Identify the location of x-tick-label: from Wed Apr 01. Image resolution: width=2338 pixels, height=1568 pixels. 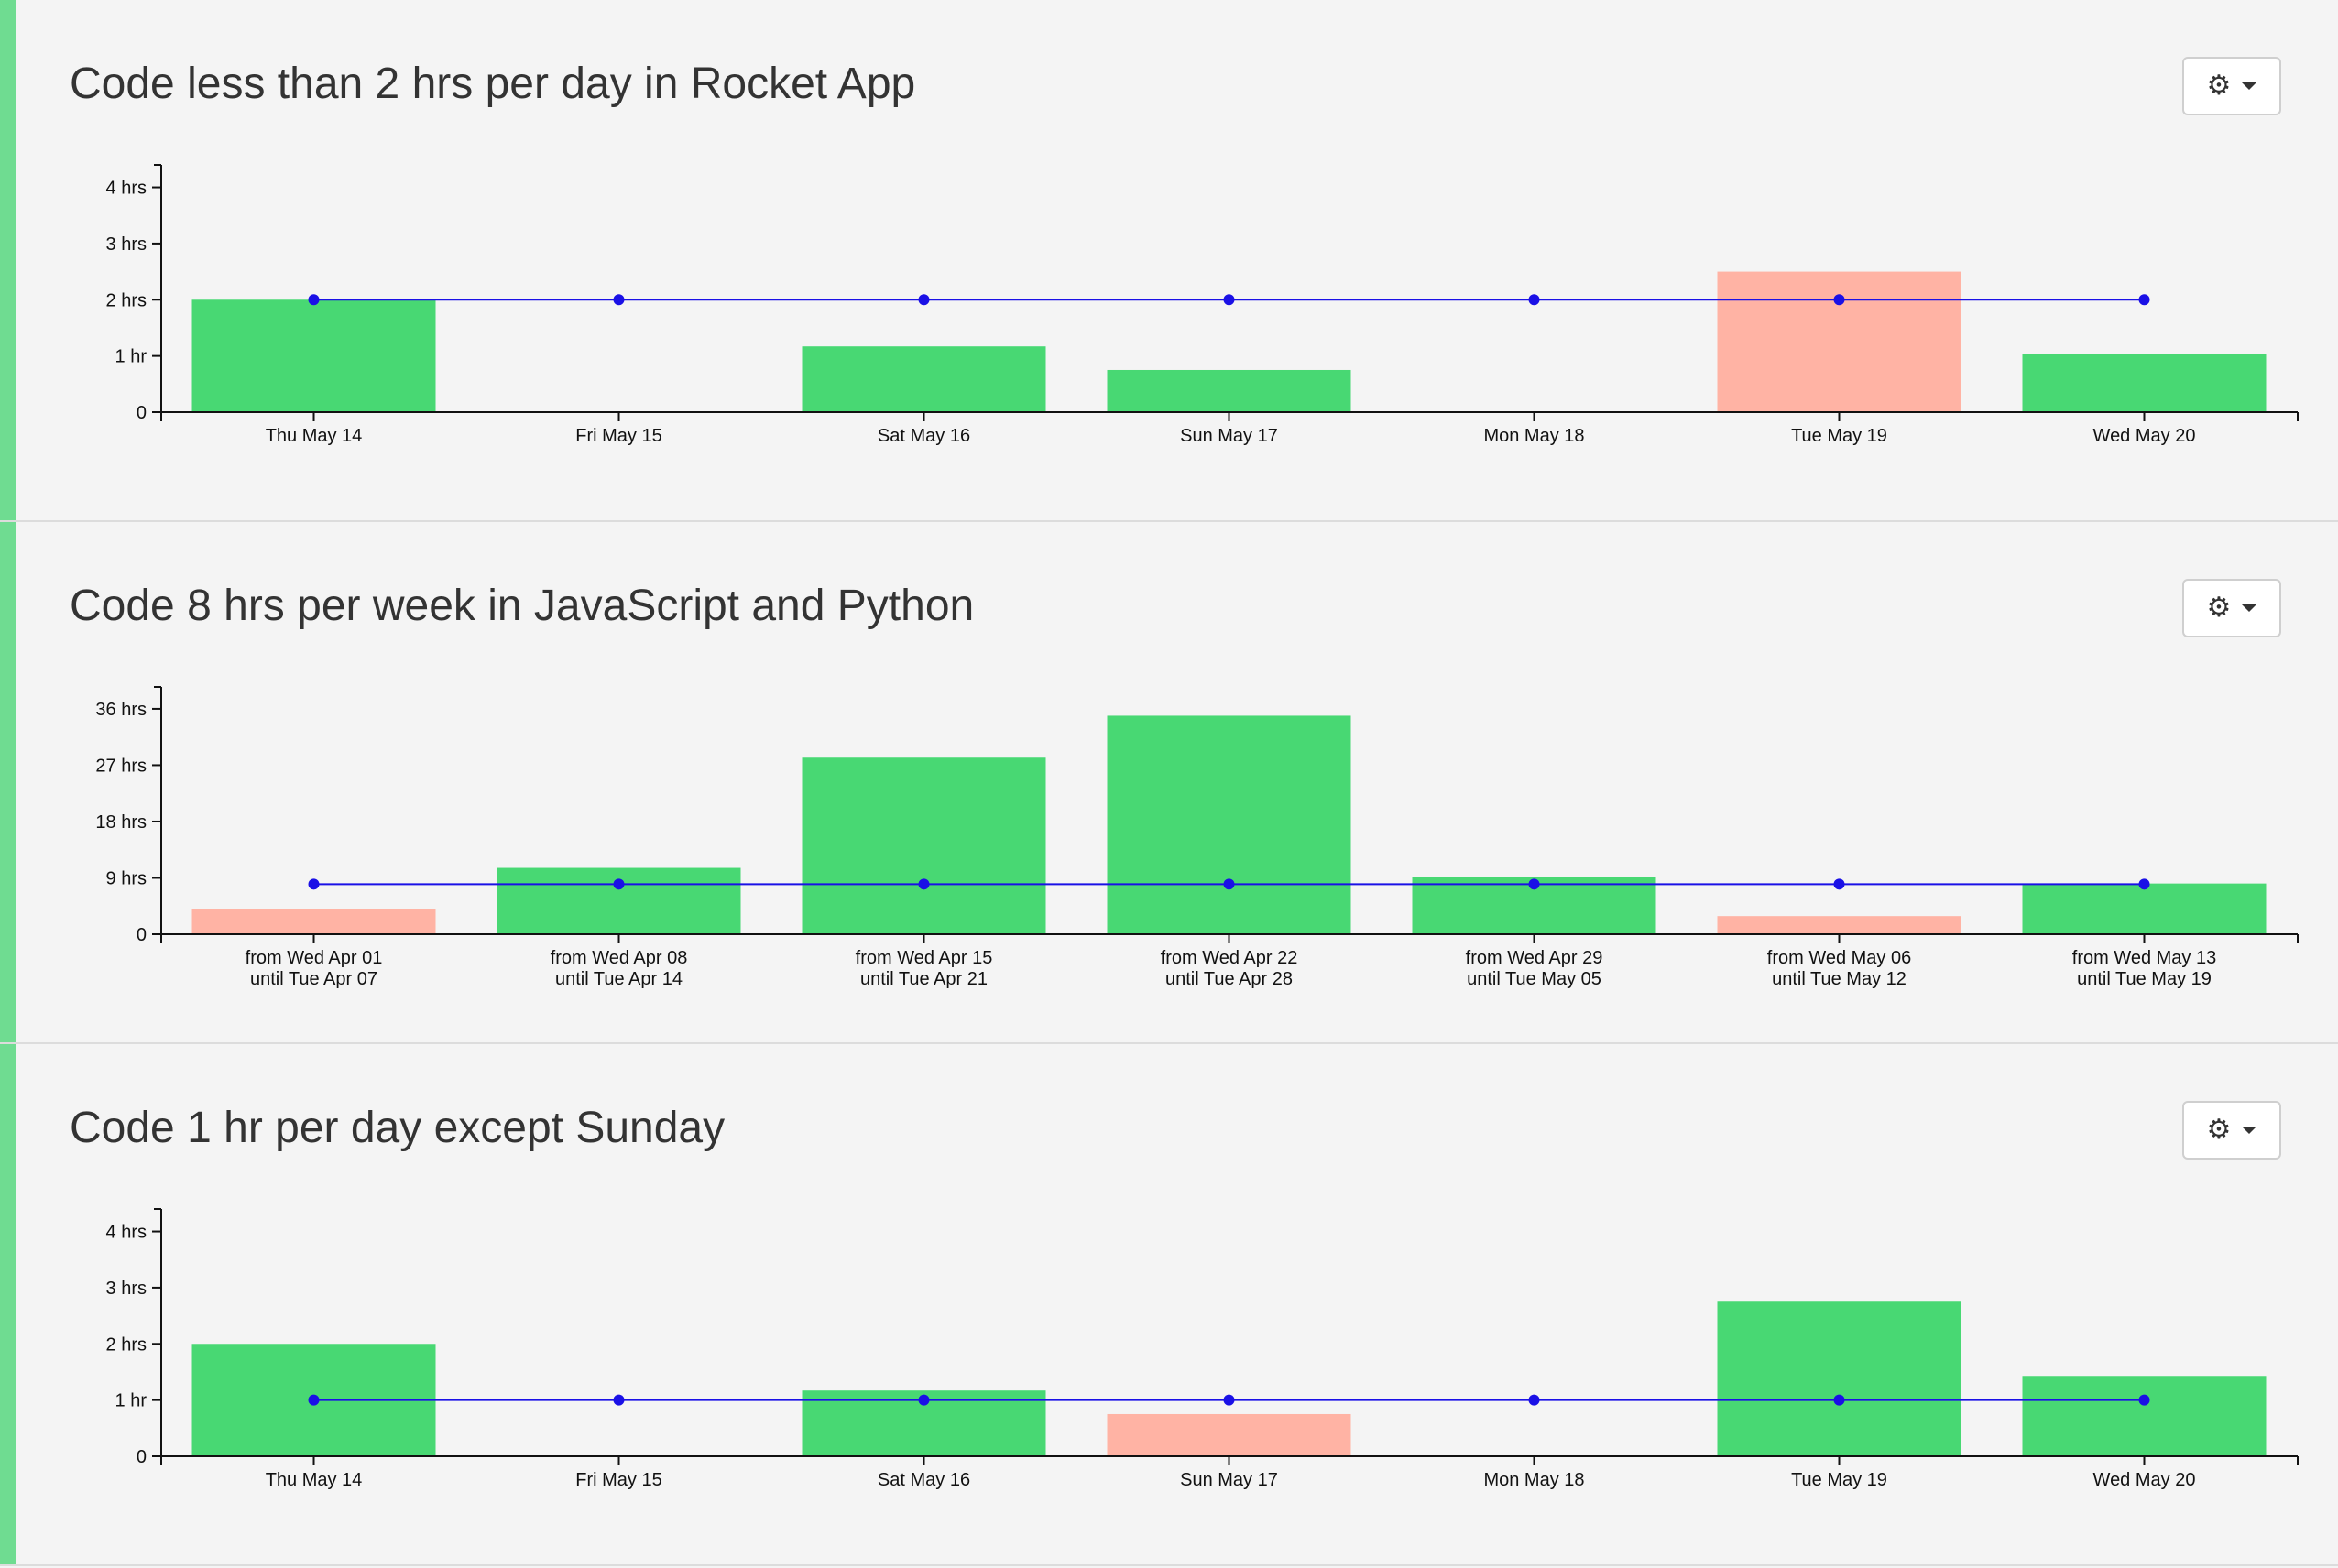
(315, 958).